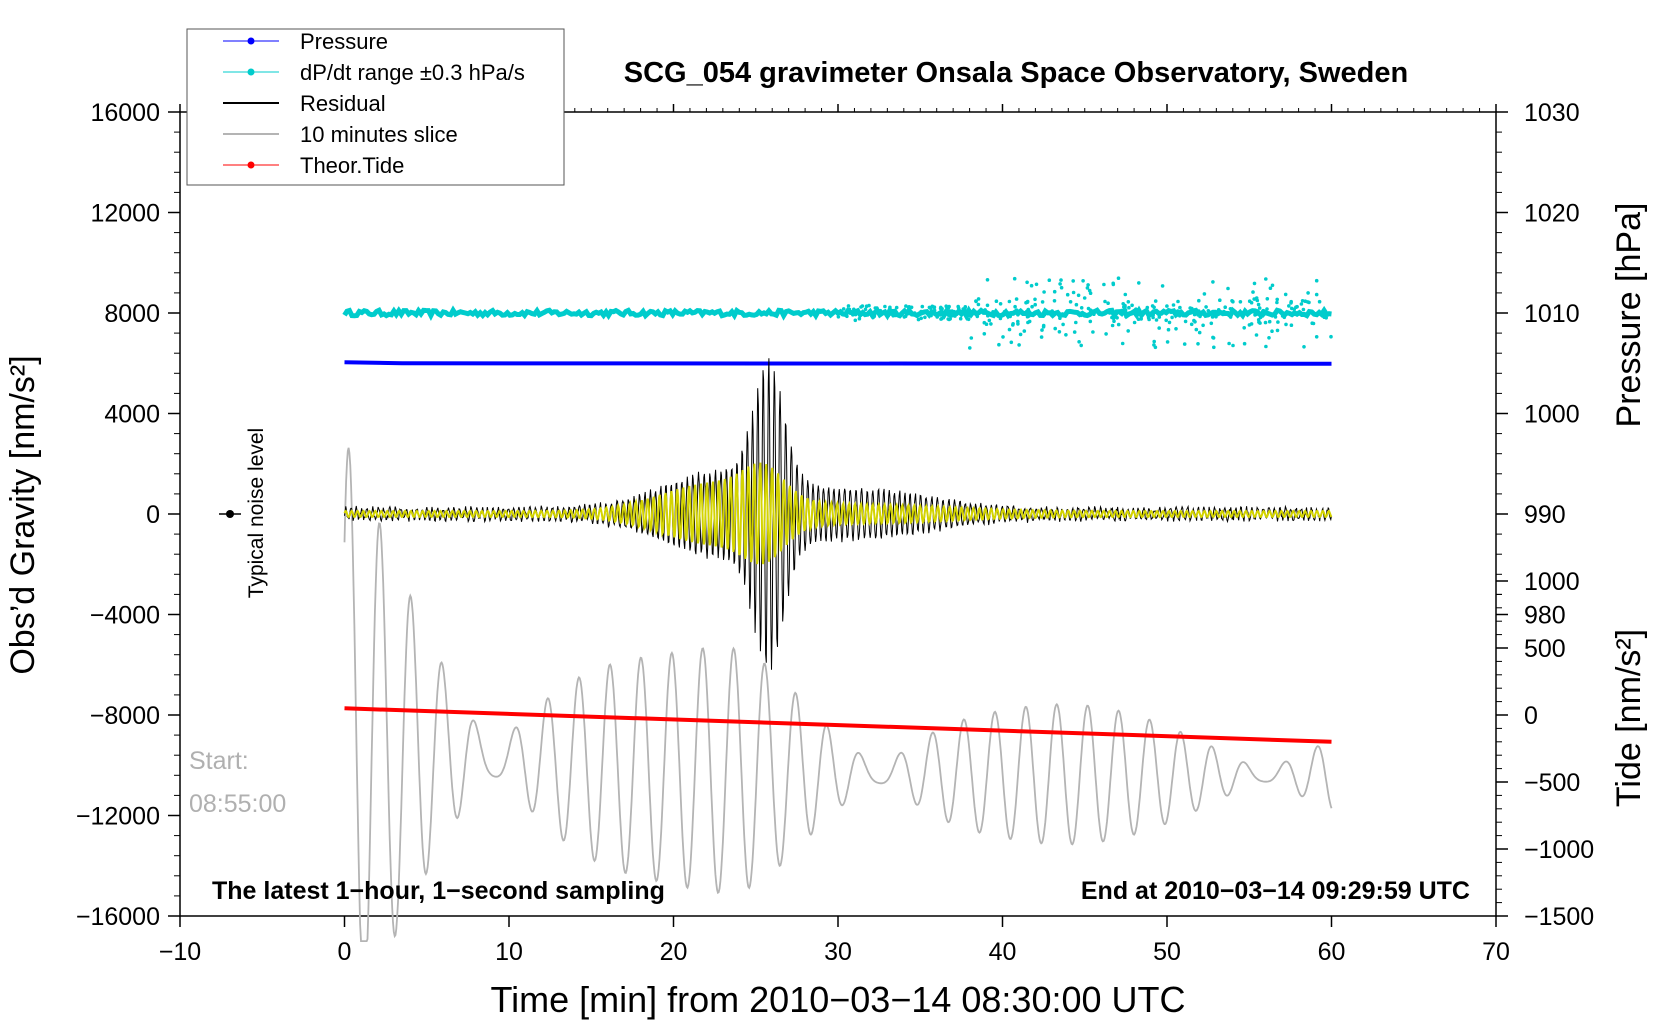 This screenshot has height=1020, width=1676. What do you see at coordinates (237, 804) in the screenshot?
I see `start-time: 08:55:00` at bounding box center [237, 804].